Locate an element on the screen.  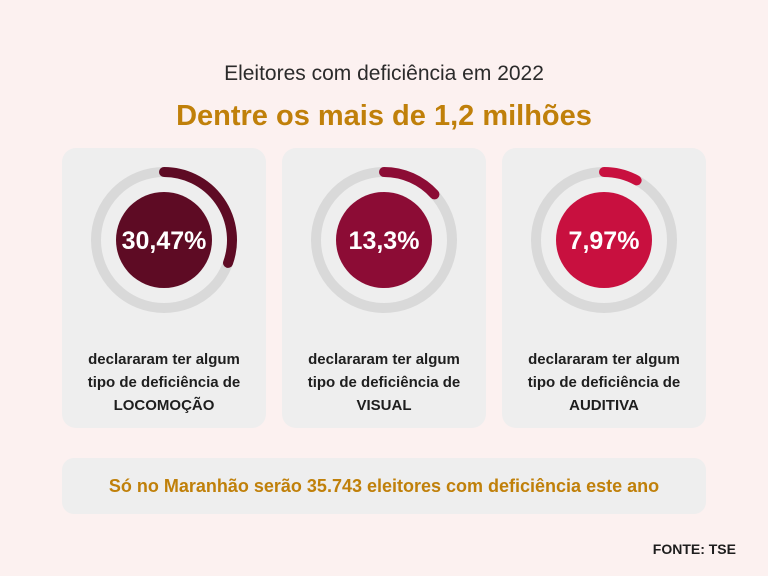
donut-center-locomocao is located at coordinates (164, 240).